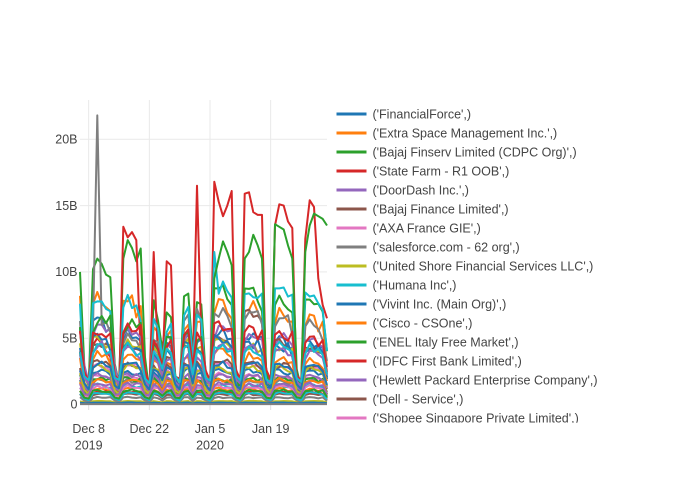  Describe the element at coordinates (441, 210) in the screenshot. I see `svg-text: ('Bajaj Finance Limited',)` at that location.